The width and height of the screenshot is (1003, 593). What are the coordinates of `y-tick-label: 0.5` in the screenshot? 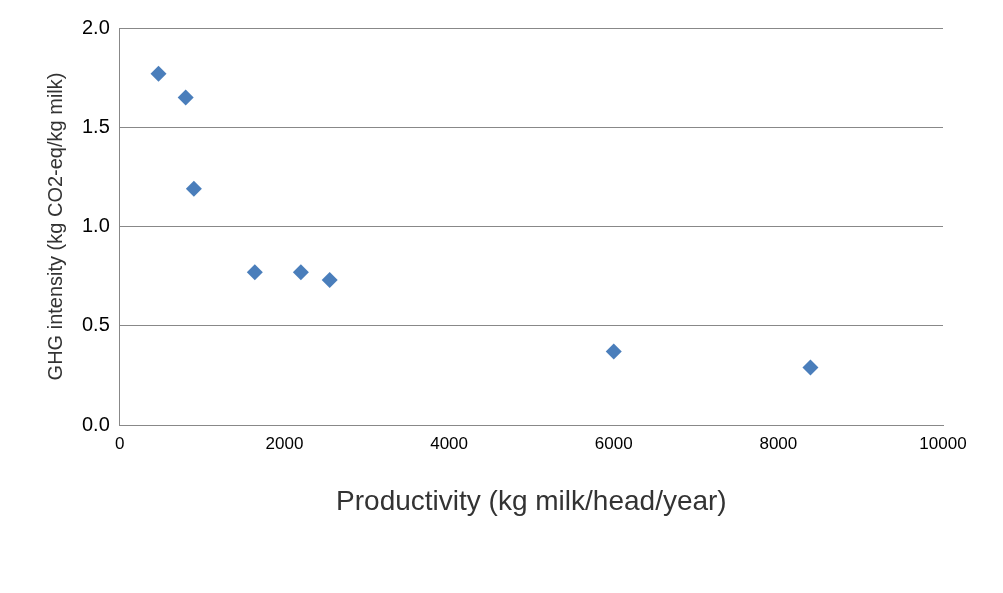 It's located at (95, 324).